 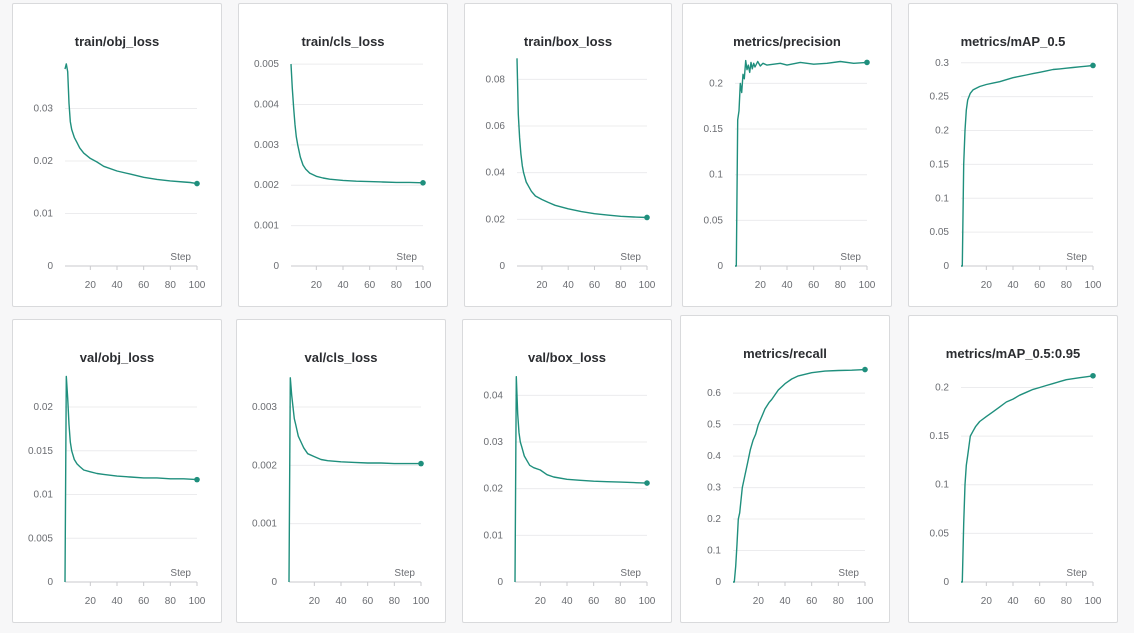 I want to click on chart-plot: 0 0.05 0.1 0.15 0.2 0.25 0.3 20 40 60 80 100 Step, so click(x=1016, y=174).